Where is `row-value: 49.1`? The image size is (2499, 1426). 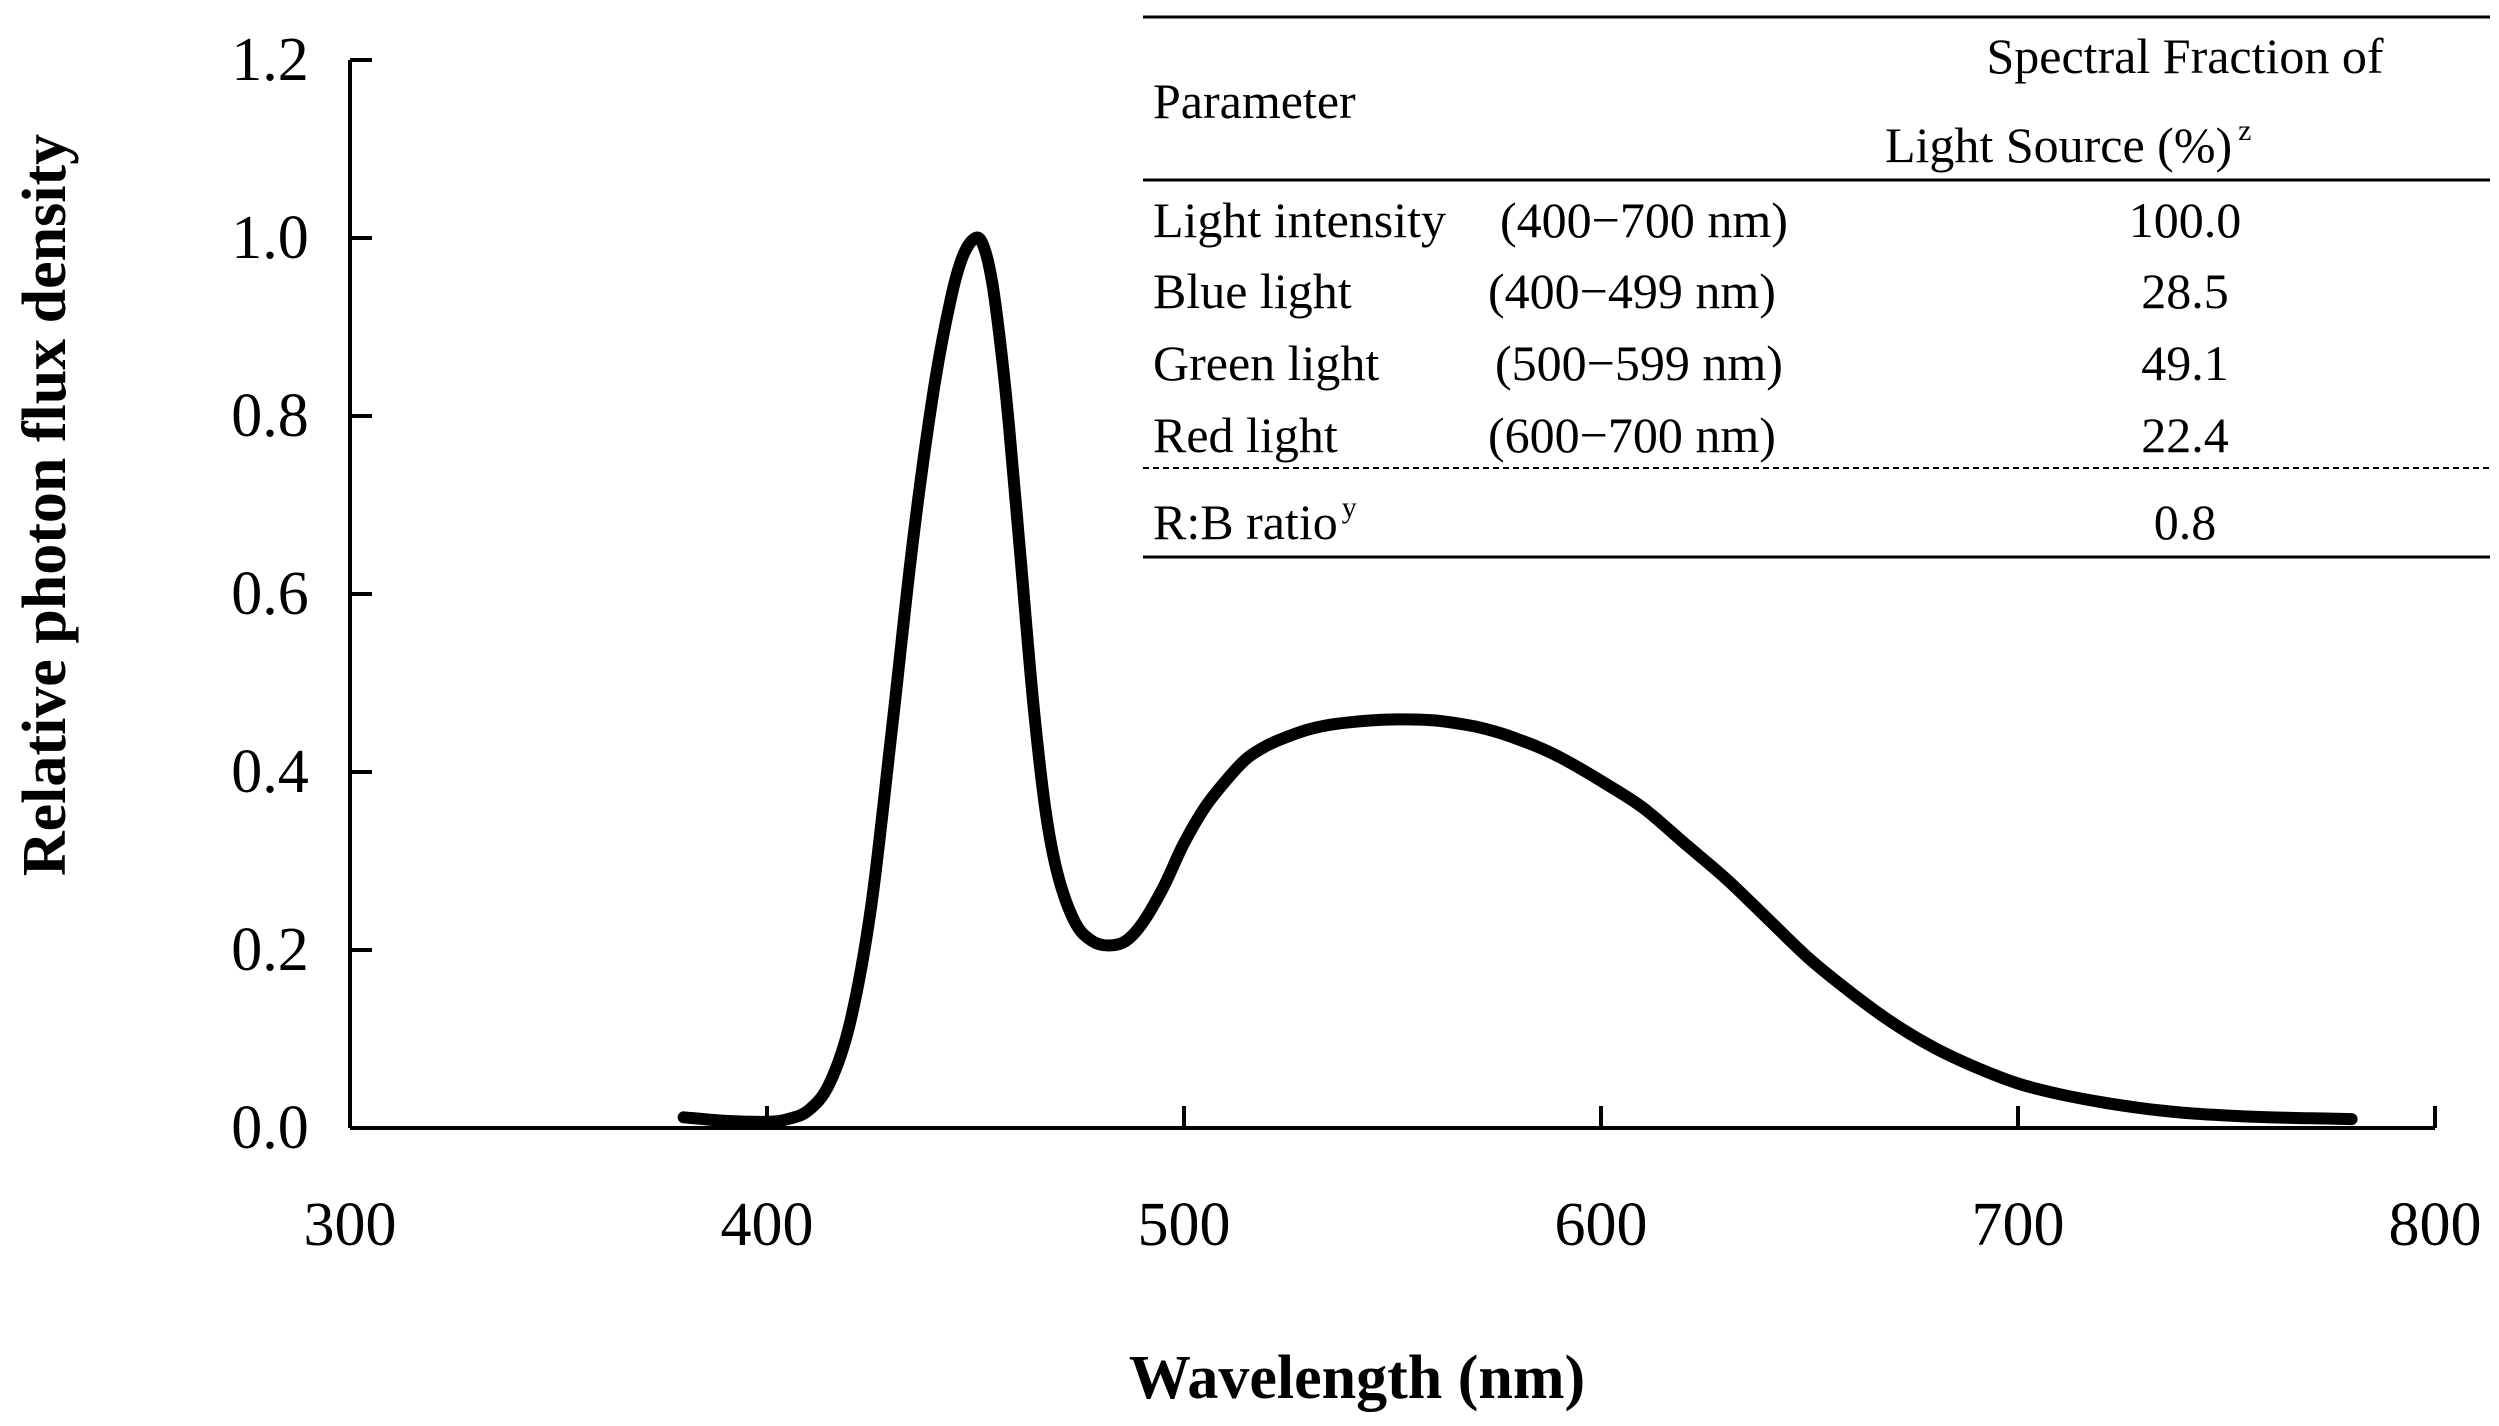 row-value: 49.1 is located at coordinates (2185, 363).